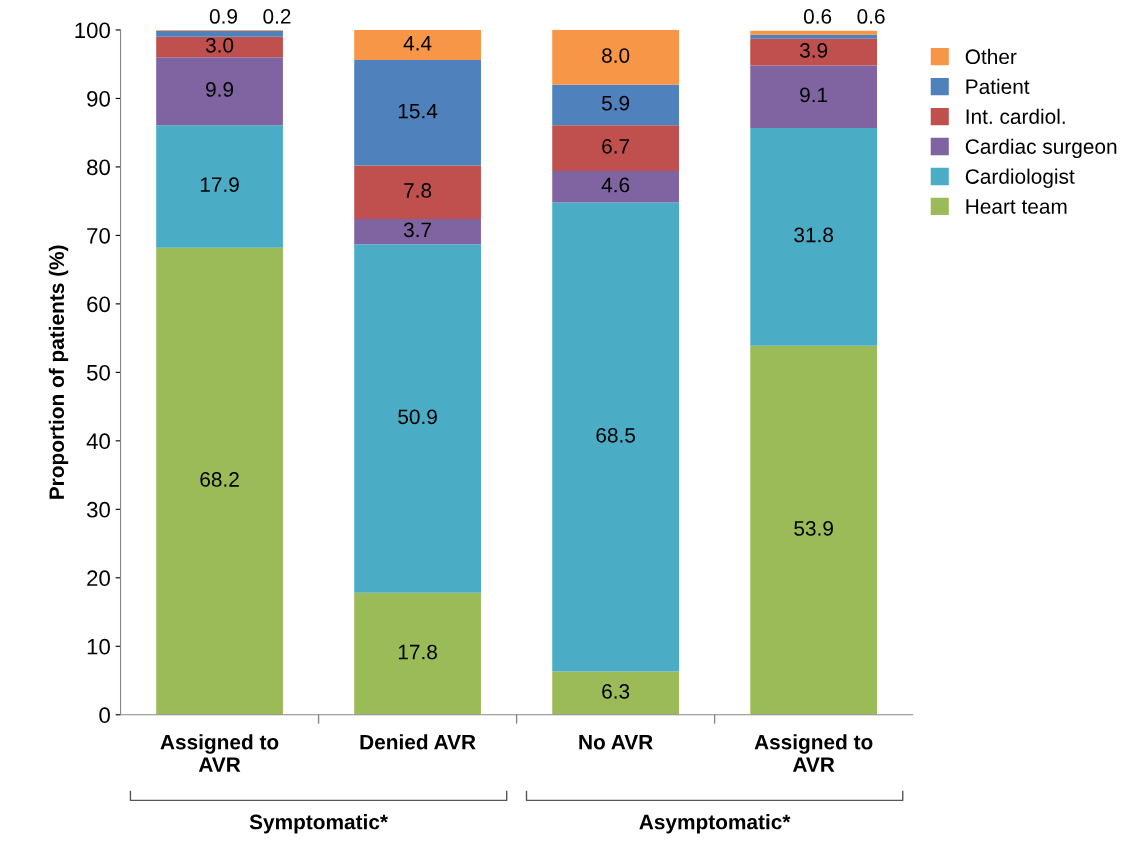 The width and height of the screenshot is (1148, 856). What do you see at coordinates (98, 578) in the screenshot?
I see `y-tick-label: 20` at bounding box center [98, 578].